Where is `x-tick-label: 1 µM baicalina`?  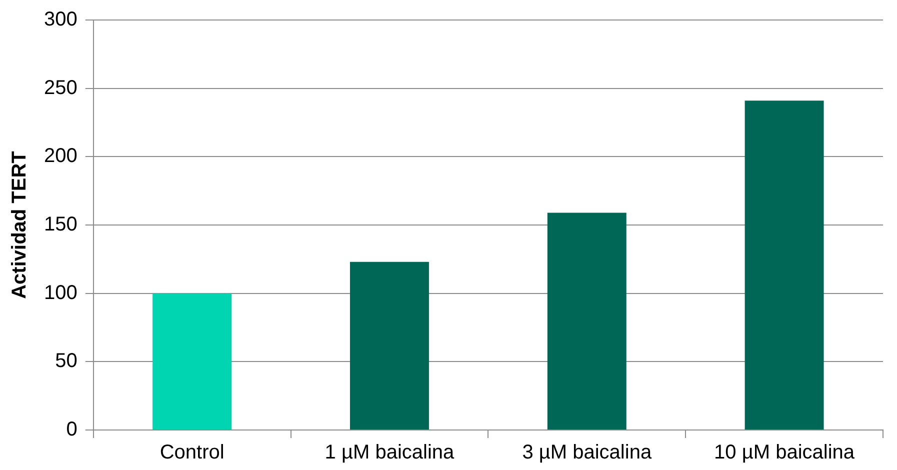 x-tick-label: 1 µM baicalina is located at coordinates (390, 453).